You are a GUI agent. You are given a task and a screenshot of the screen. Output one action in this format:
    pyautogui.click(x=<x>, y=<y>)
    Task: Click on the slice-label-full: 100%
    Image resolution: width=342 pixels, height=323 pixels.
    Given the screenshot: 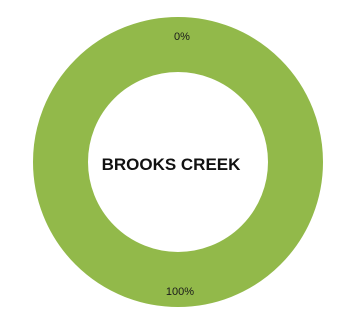 What is the action you would take?
    pyautogui.click(x=180, y=292)
    